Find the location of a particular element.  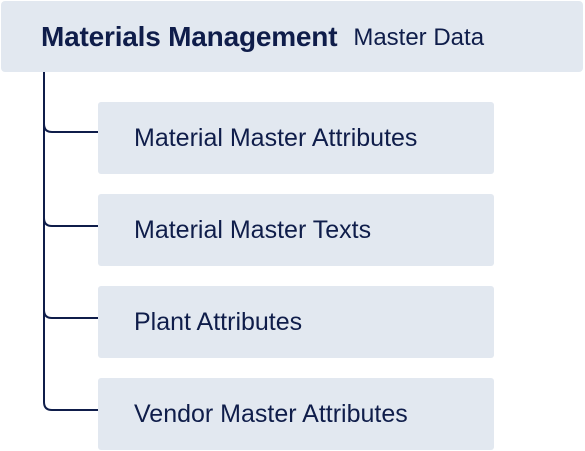

child-node-vendor-master-attributes: Vendor Master Attributes is located at coordinates (296, 414).